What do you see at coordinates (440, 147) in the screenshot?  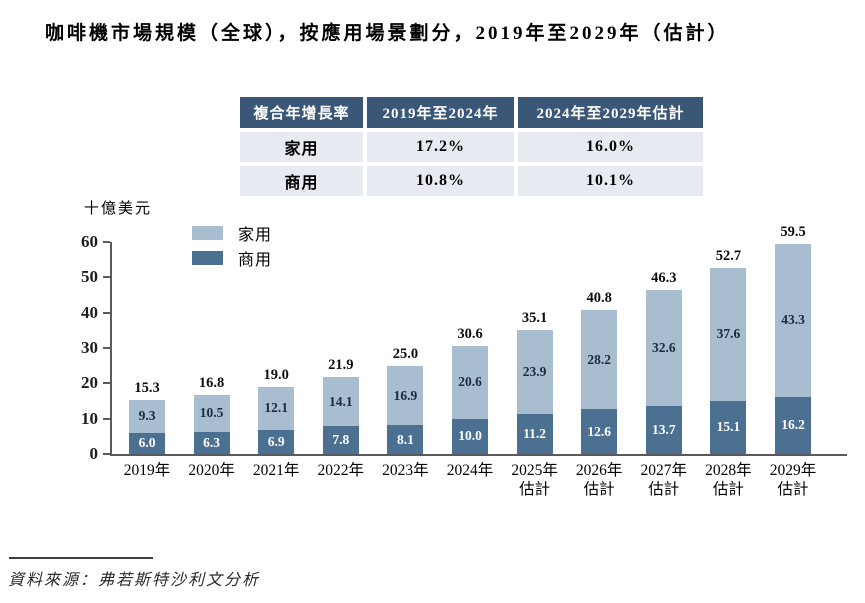 I see `cagr-row-home-value-1: 17.2%` at bounding box center [440, 147].